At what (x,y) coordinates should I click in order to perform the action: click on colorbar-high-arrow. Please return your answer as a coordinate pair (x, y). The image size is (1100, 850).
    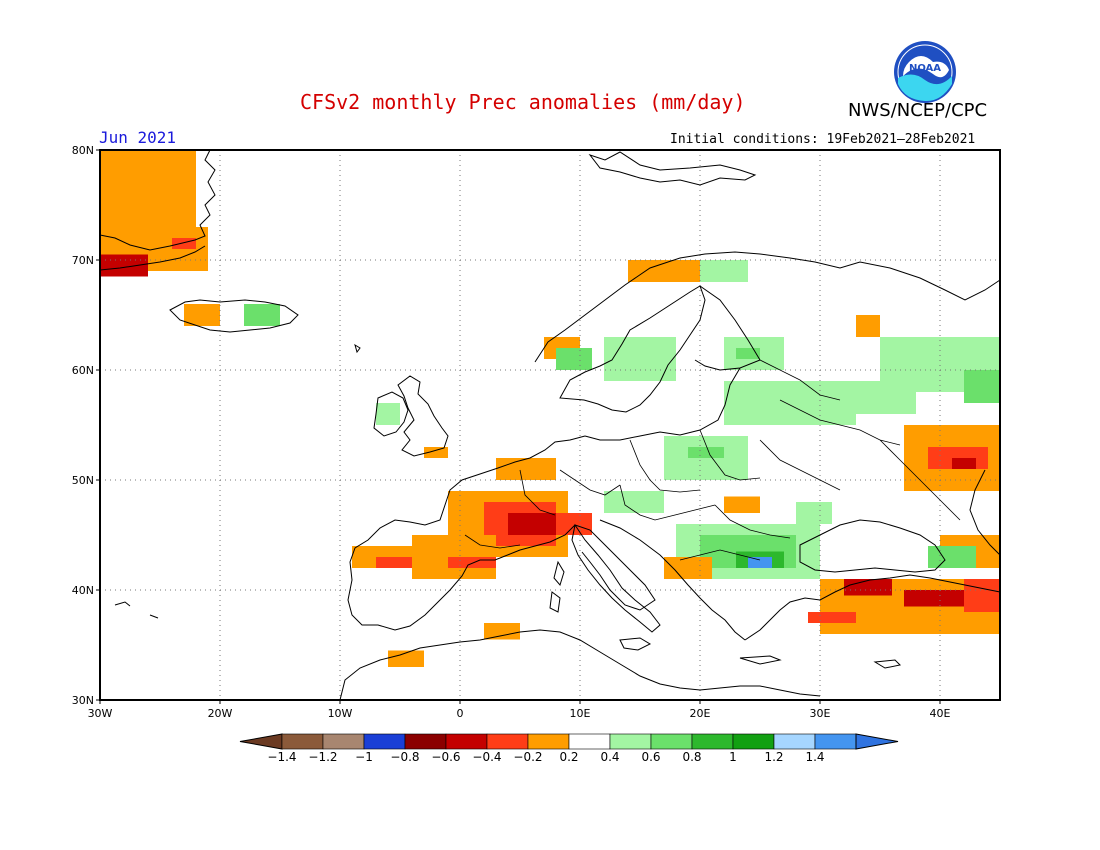
    Looking at the image, I should click on (877, 741).